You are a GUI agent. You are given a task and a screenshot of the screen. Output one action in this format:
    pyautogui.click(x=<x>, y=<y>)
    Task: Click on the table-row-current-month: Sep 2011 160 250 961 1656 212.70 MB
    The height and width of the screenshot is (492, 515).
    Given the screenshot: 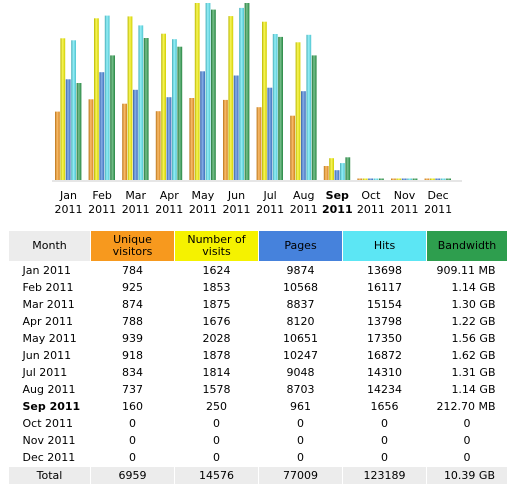 What is the action you would take?
    pyautogui.click(x=258, y=406)
    